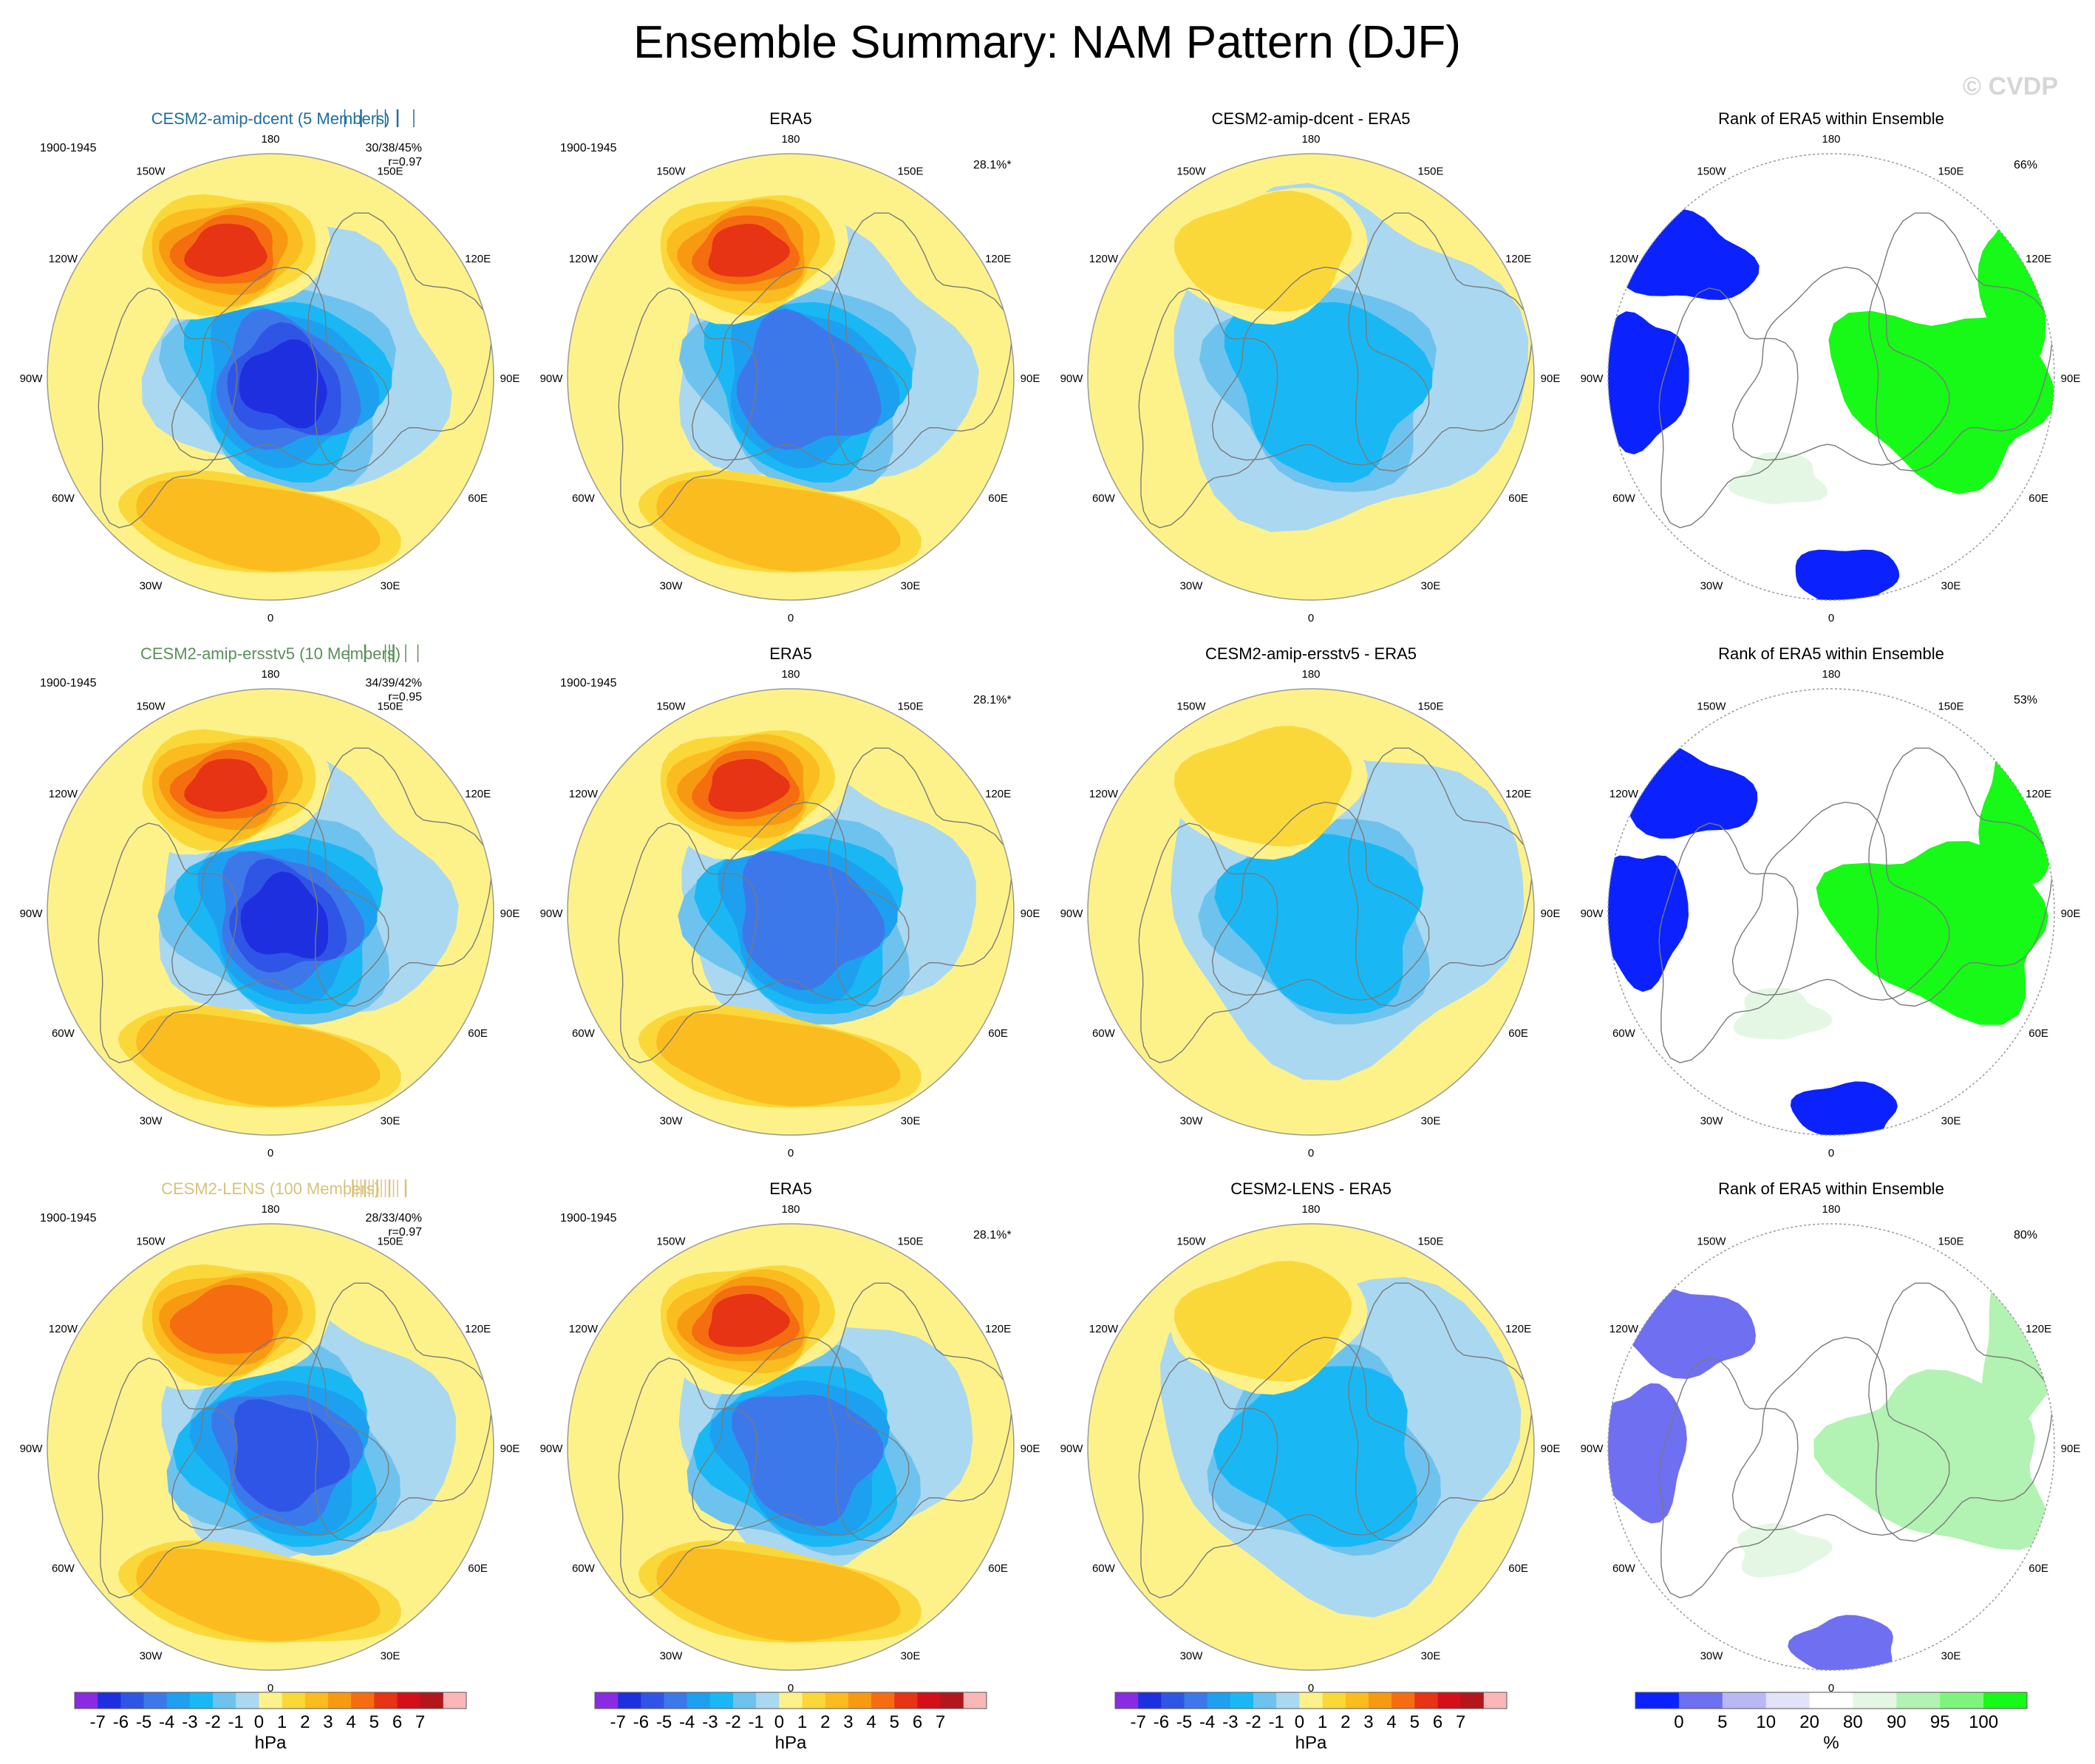 The image size is (2095, 1764). Describe the element at coordinates (270, 1188) in the screenshot. I see `panel-title: CESM2-LENS (100 Members)` at that location.